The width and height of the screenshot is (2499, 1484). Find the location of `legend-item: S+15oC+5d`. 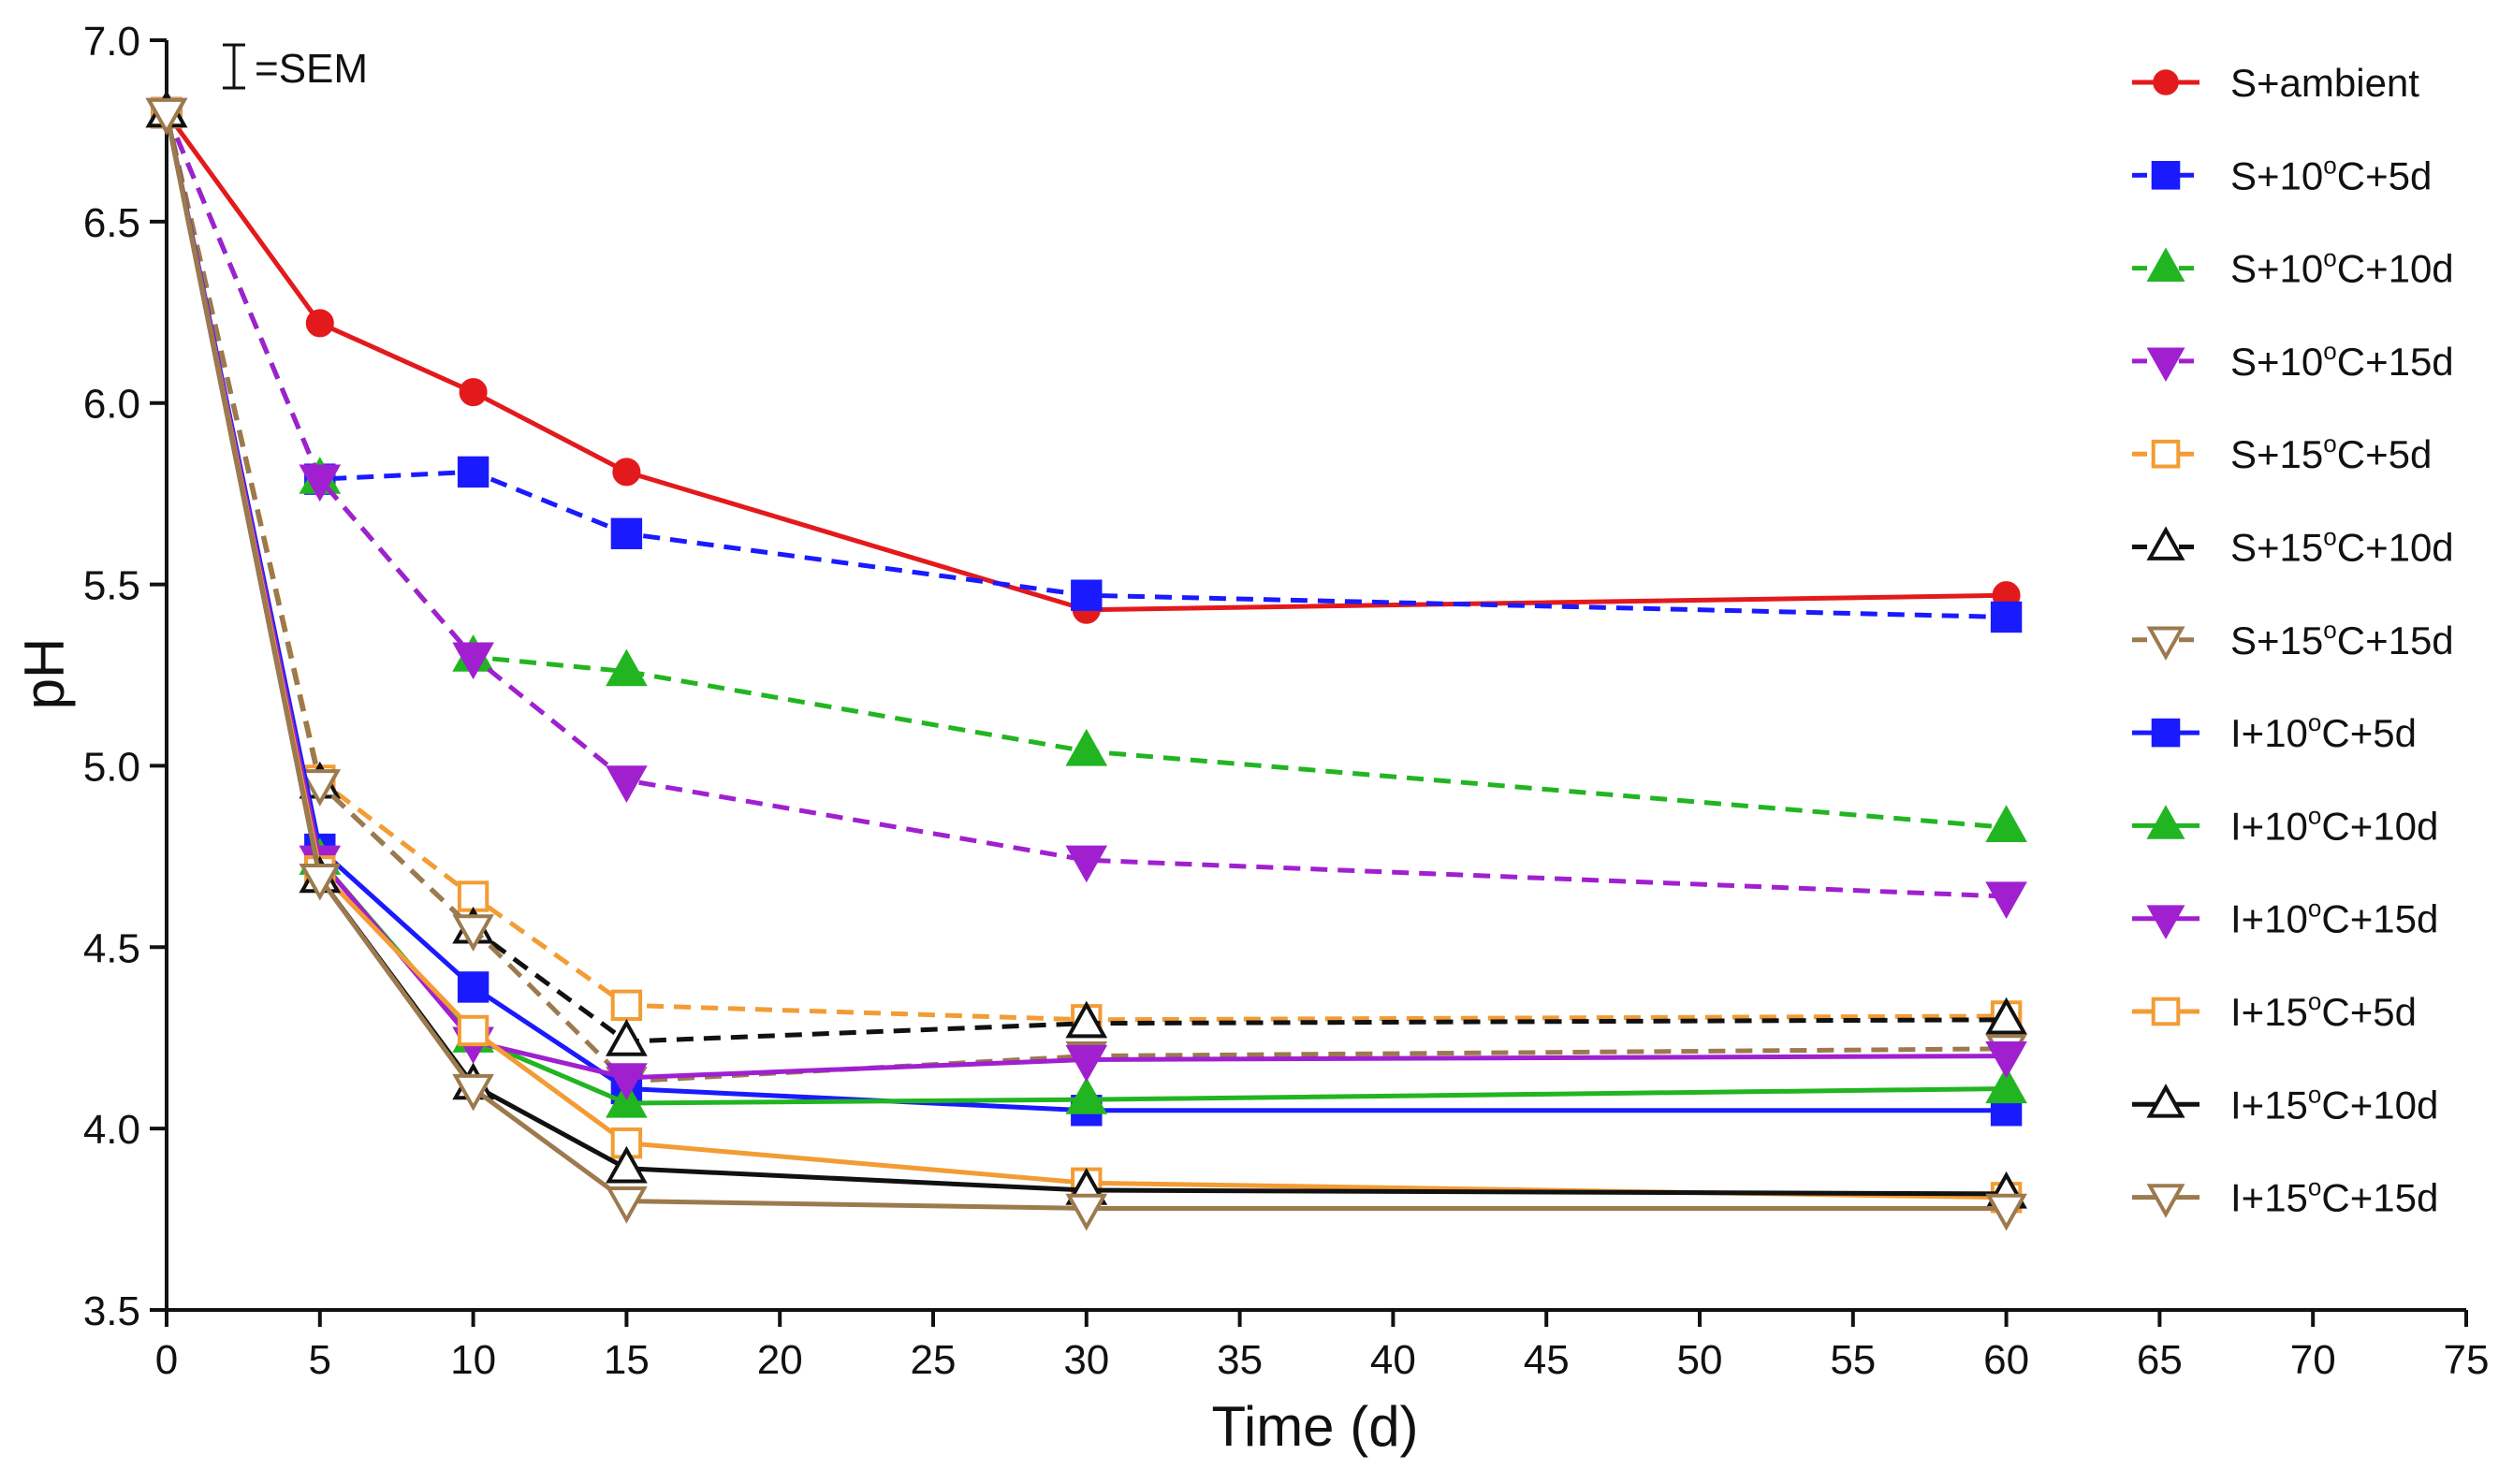

legend-item: S+15oC+5d is located at coordinates (2282, 452).